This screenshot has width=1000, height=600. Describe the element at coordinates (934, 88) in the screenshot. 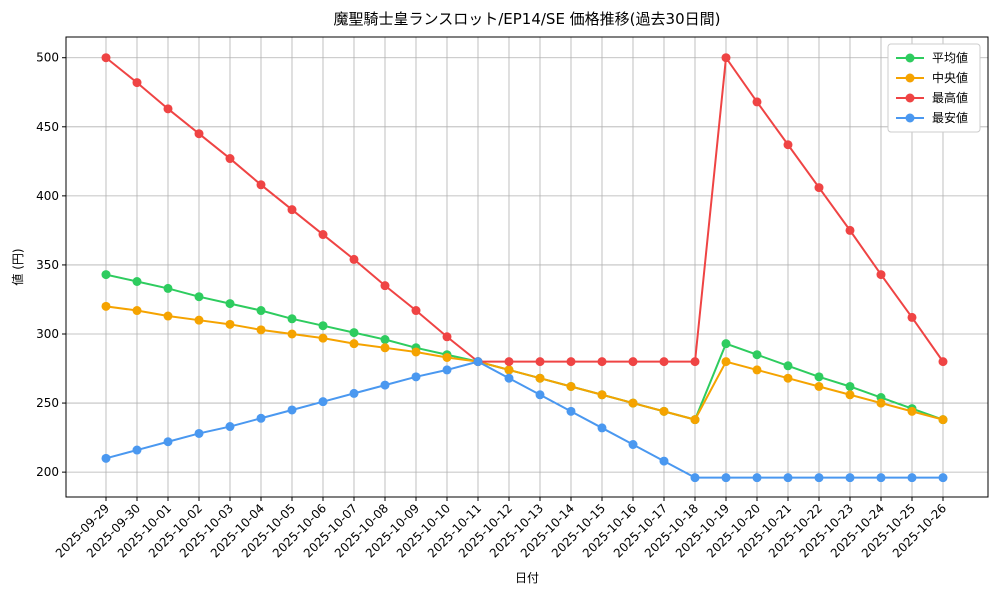

I see `legend-box` at that location.